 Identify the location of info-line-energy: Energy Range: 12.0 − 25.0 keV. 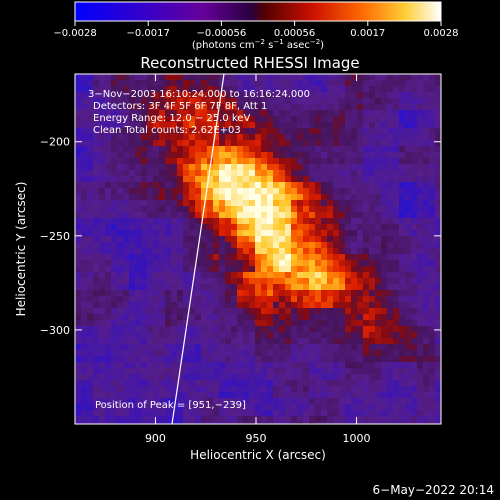
(171, 118).